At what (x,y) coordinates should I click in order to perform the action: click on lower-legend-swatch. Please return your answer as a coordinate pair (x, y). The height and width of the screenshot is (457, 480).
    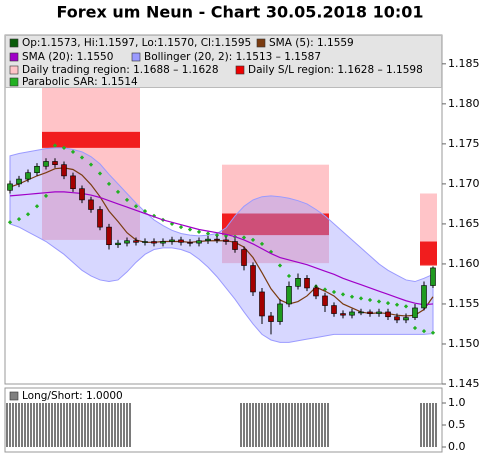
    Looking at the image, I should click on (14, 396).